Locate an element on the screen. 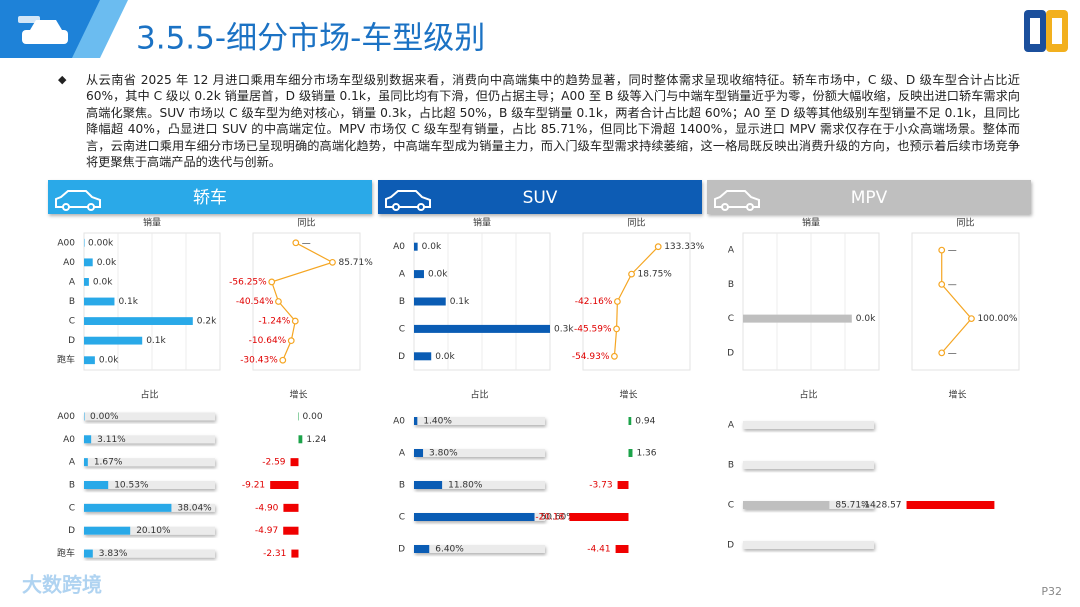 This screenshot has width=1080, height=607. value-label: -42.16% is located at coordinates (594, 302).